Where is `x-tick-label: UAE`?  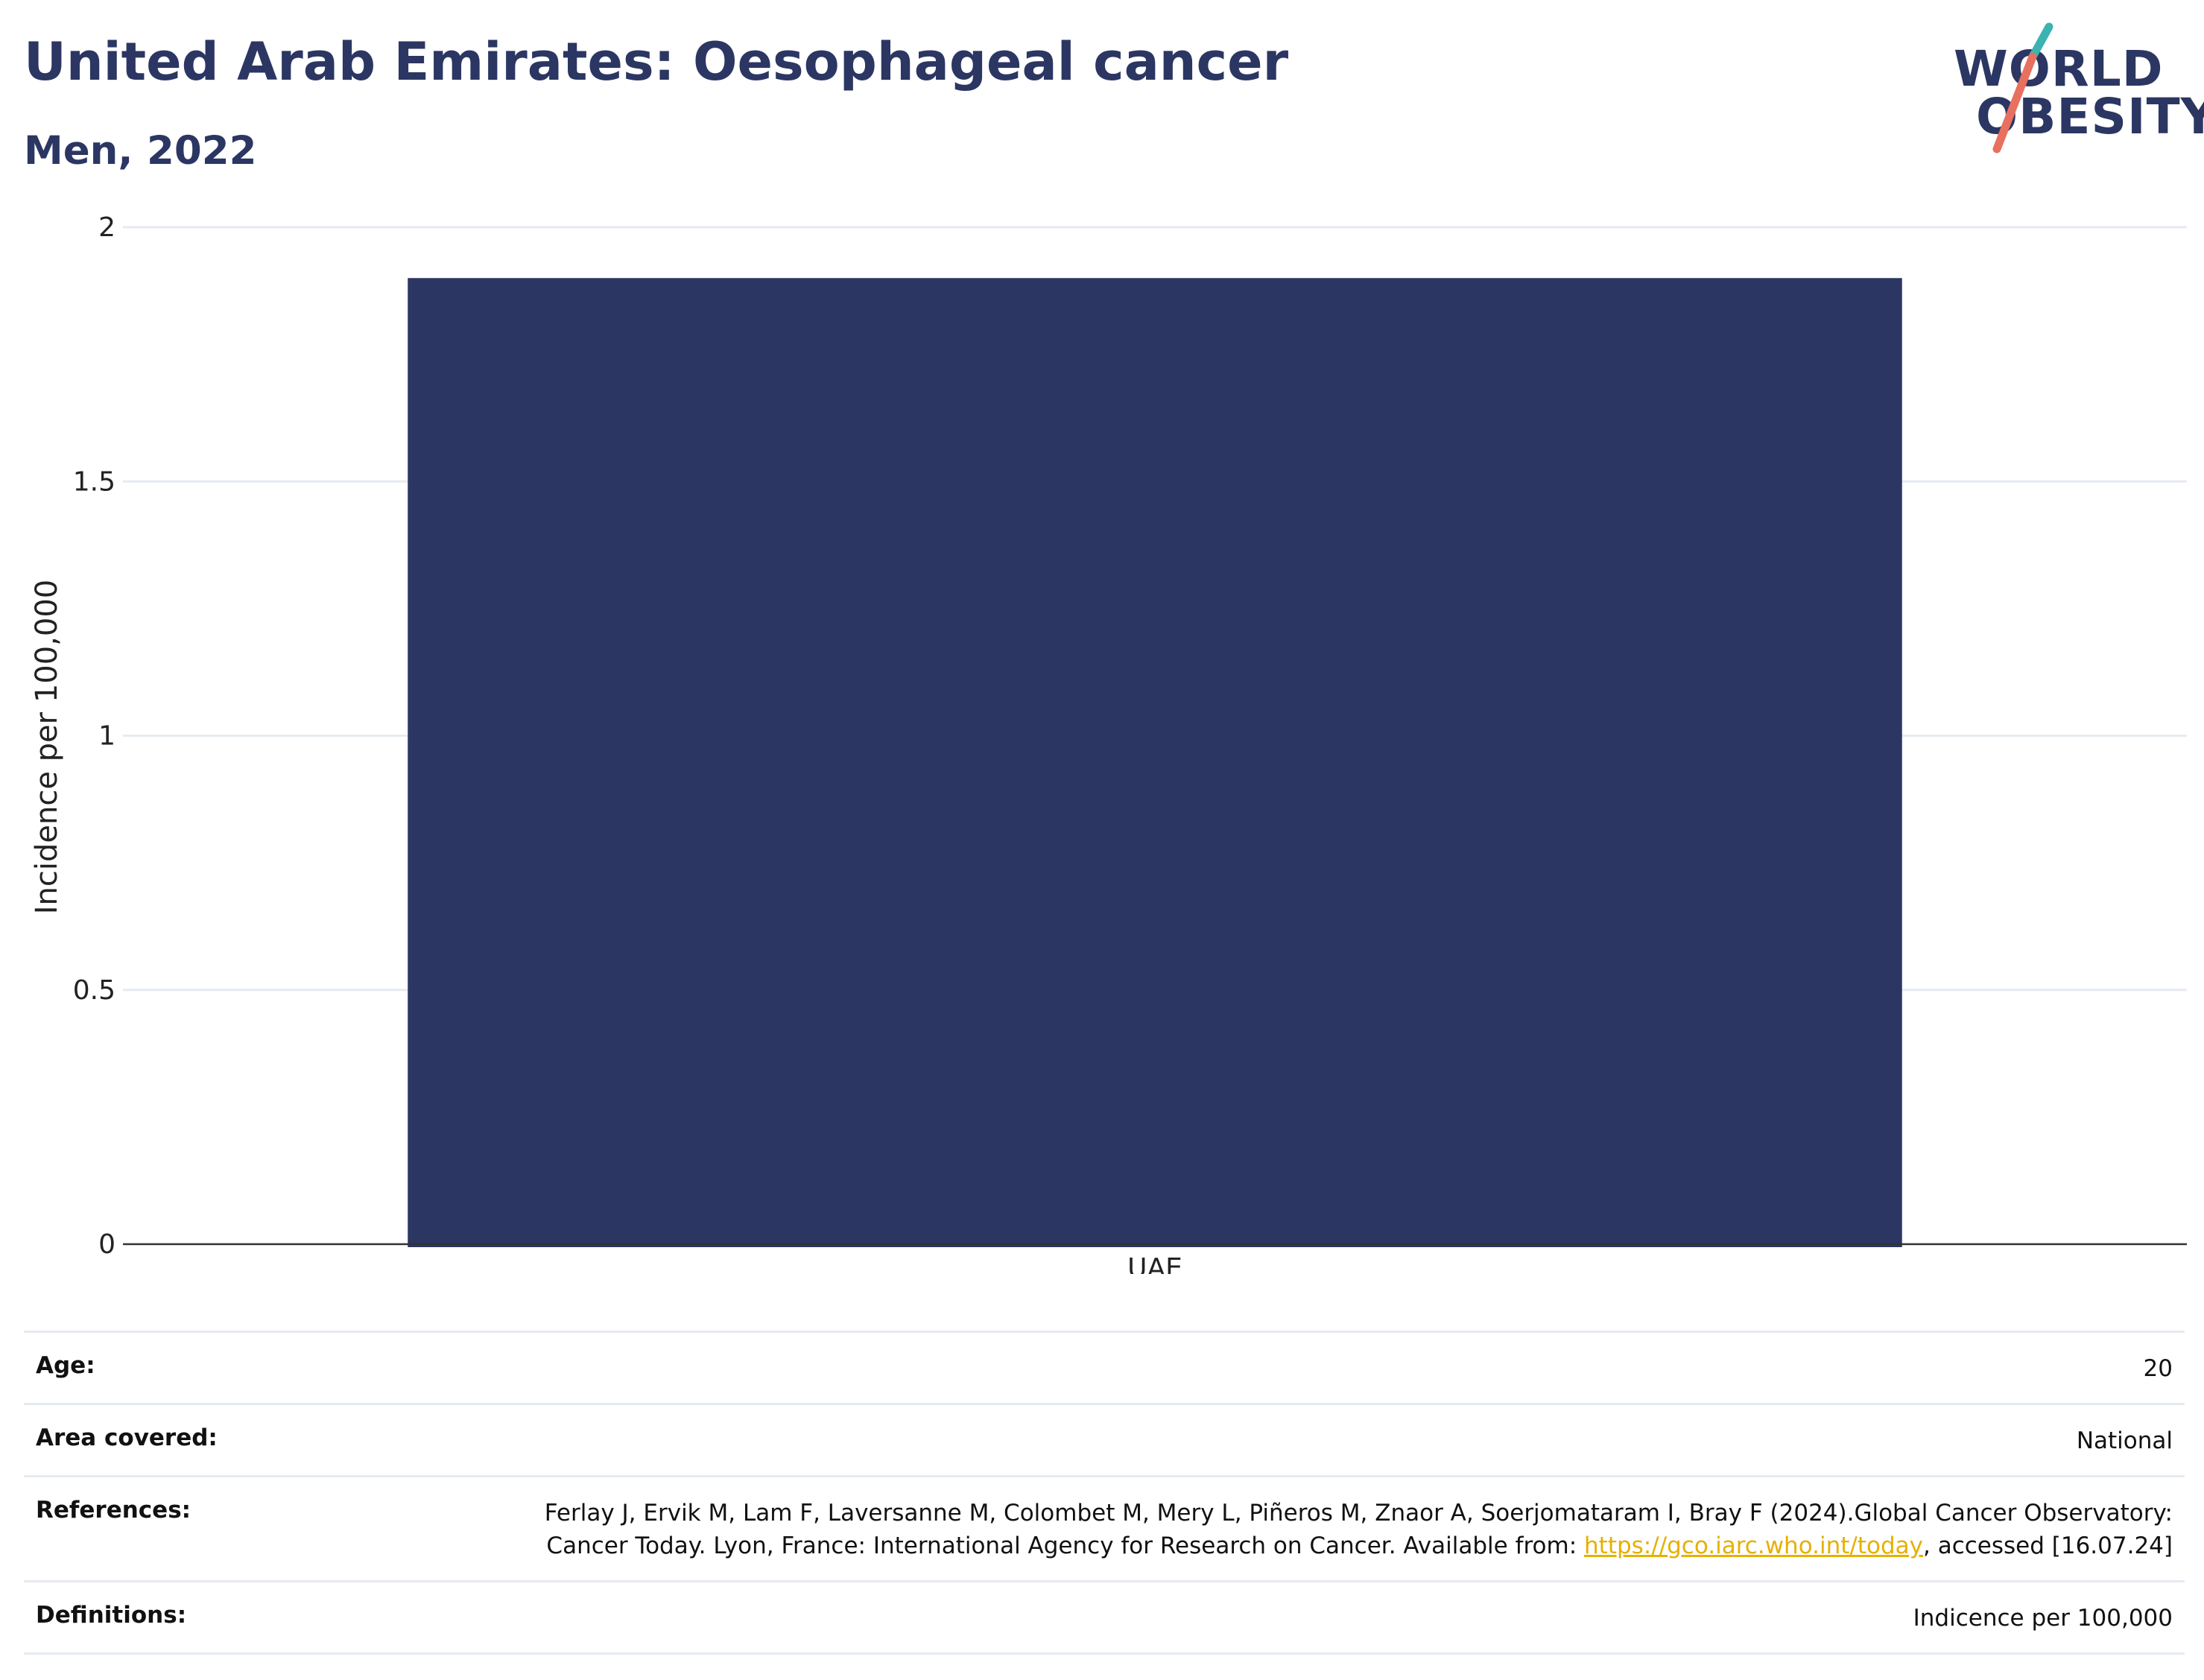 x-tick-label: UAE is located at coordinates (1154, 1263).